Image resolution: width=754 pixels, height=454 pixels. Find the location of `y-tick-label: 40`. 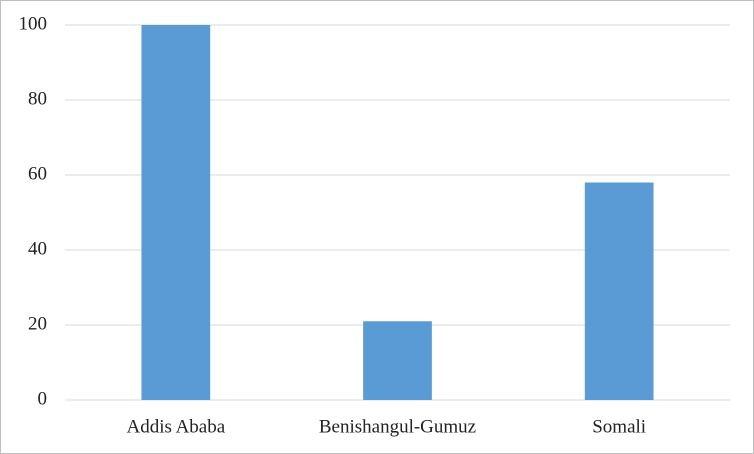

y-tick-label: 40 is located at coordinates (37, 248).